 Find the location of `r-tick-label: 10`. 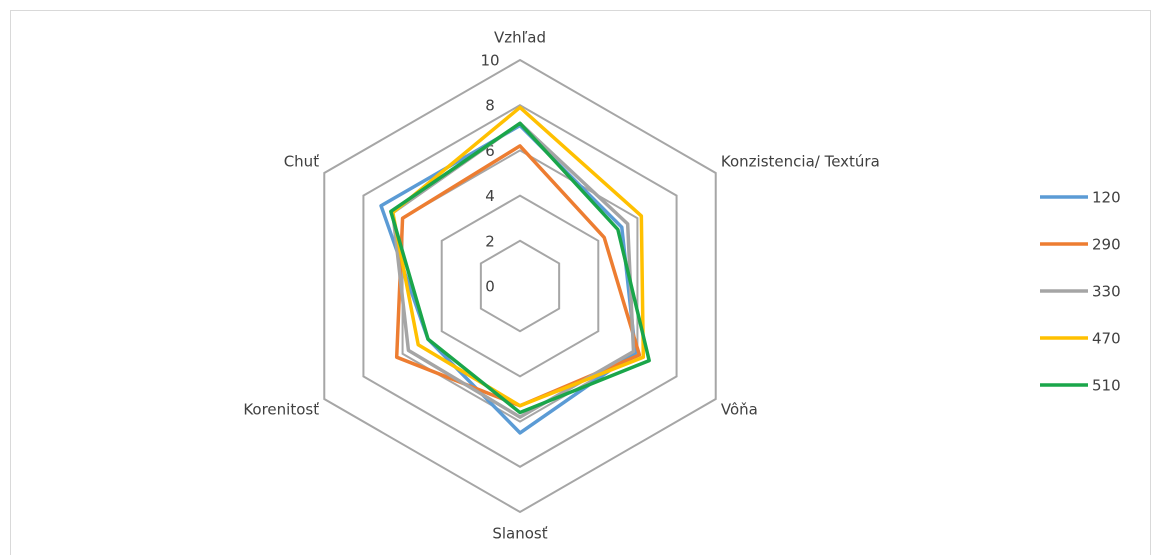

r-tick-label: 10 is located at coordinates (489, 61).